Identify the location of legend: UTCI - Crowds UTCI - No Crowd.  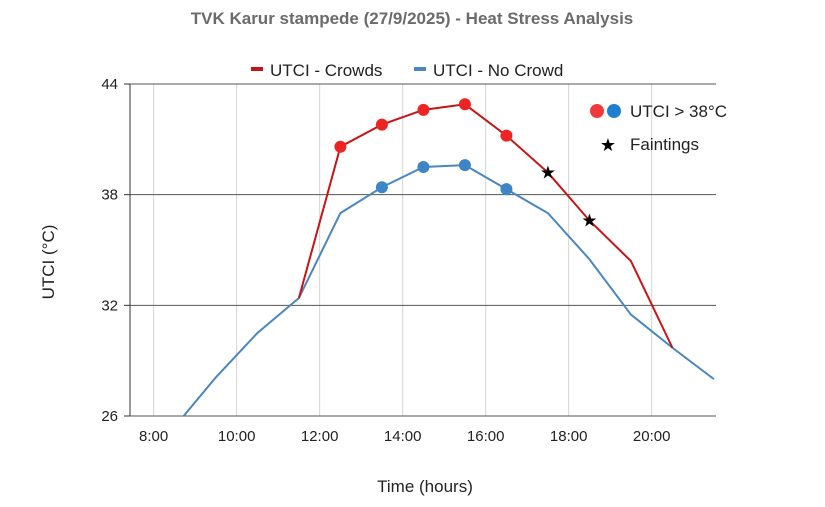
(407, 70).